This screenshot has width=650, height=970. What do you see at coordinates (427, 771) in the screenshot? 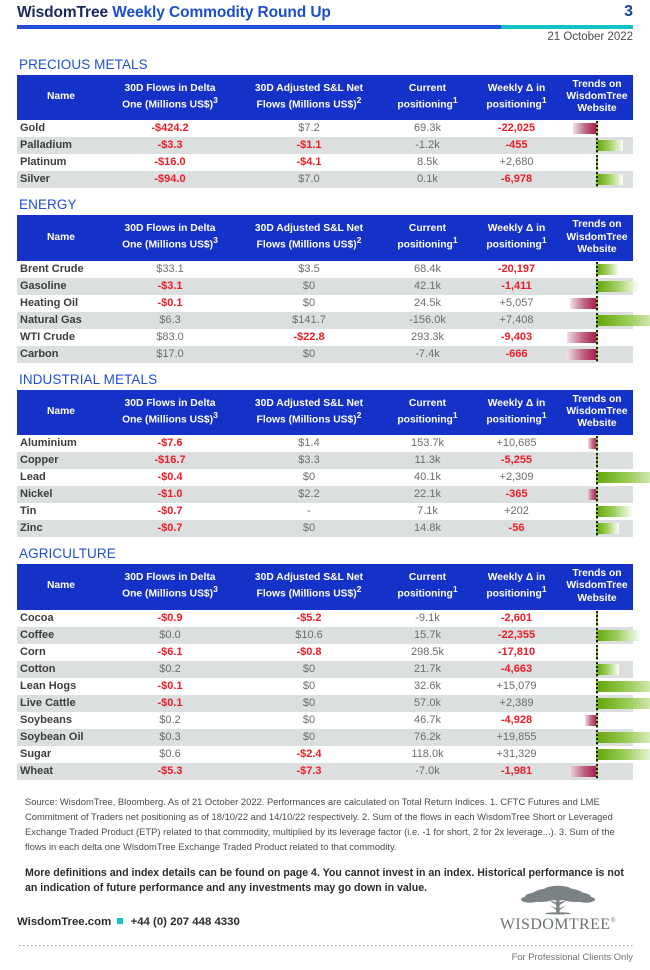
I see `cell-current-positioning: -7.0k` at bounding box center [427, 771].